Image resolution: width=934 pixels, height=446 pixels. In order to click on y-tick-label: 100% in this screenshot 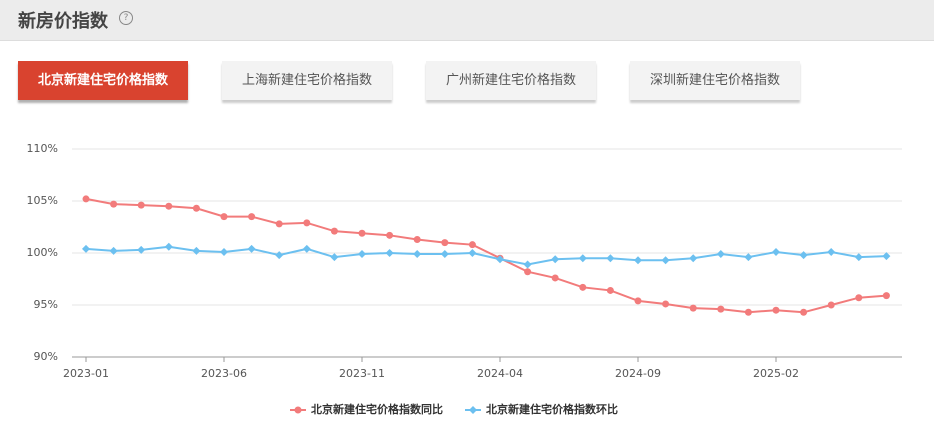, I will do `click(42, 252)`.